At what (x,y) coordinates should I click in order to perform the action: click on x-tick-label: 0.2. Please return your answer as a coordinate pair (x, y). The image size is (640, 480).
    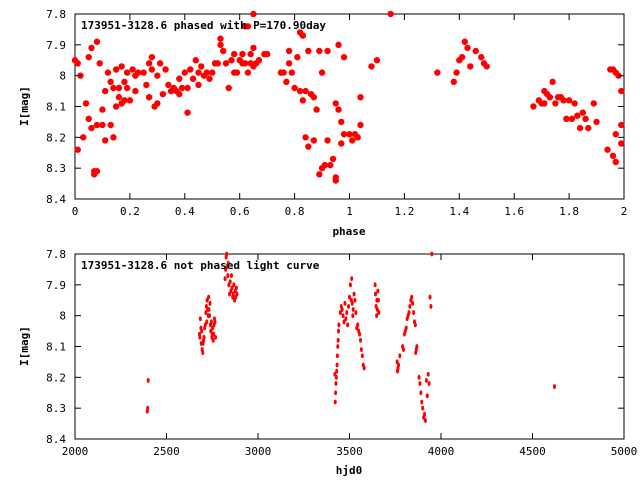
    Looking at the image, I should click on (130, 211).